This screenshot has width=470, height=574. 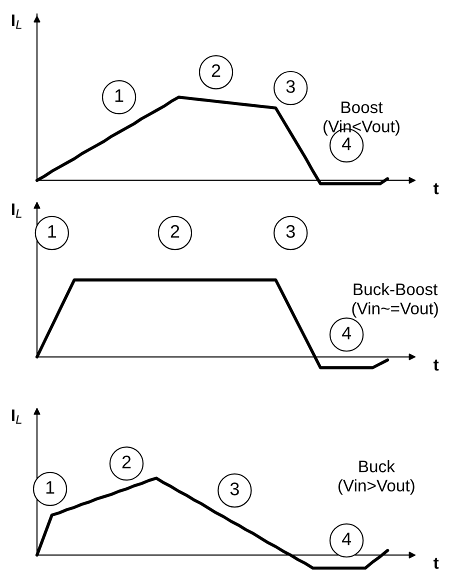 What do you see at coordinates (395, 300) in the screenshot?
I see `text: Buck-Boost (Vin~=Vout)` at bounding box center [395, 300].